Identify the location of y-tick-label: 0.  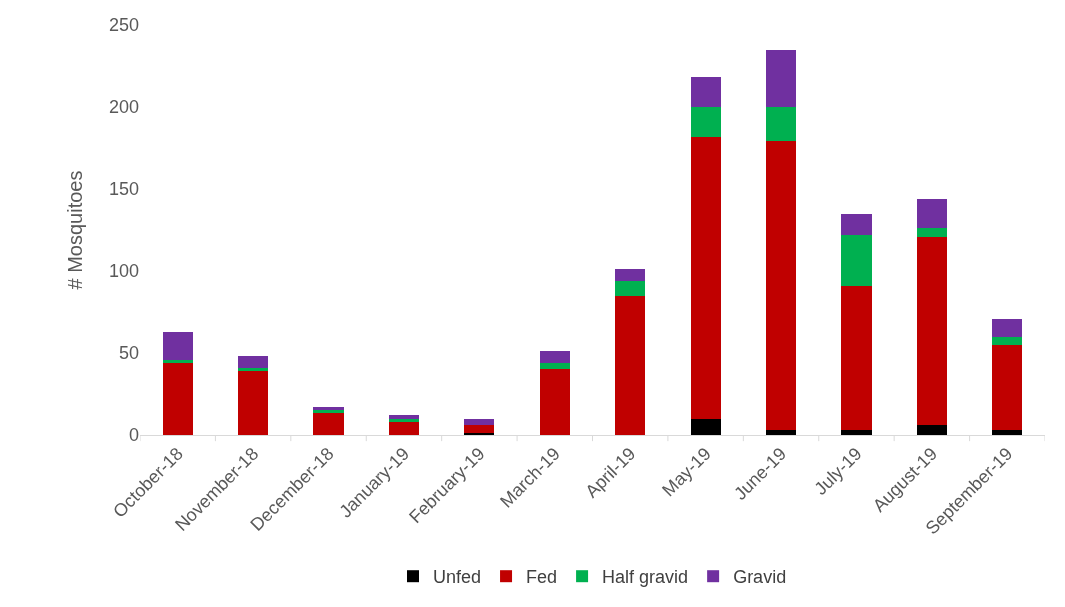
(133, 435).